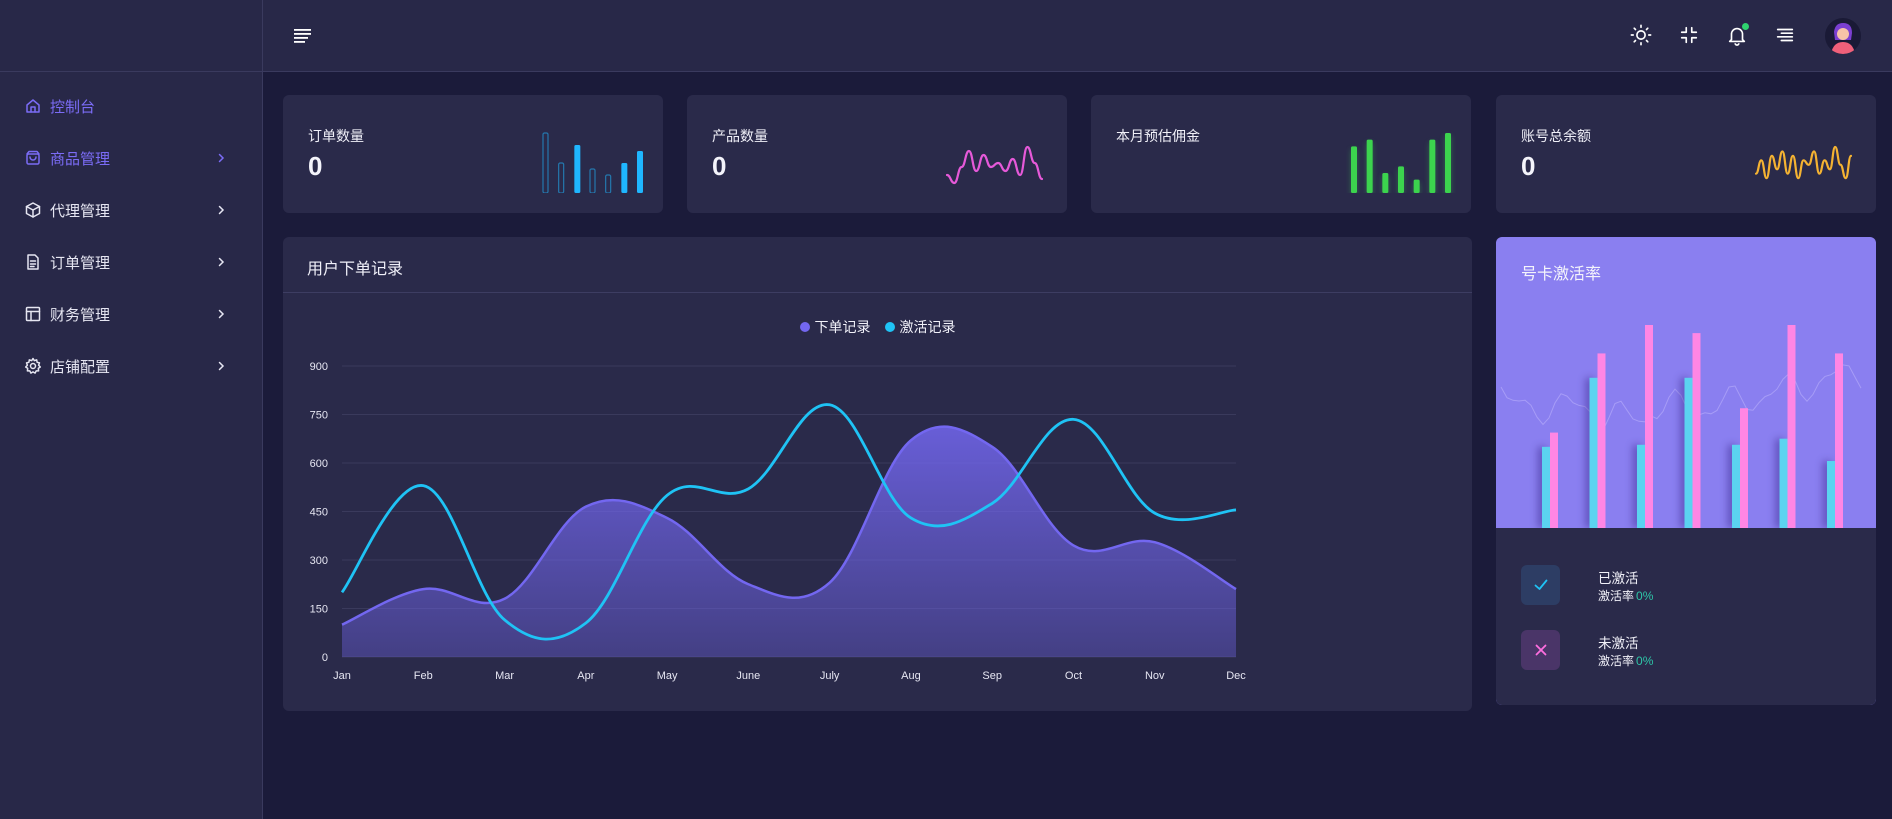 This screenshot has height=819, width=1892. Describe the element at coordinates (319, 367) in the screenshot. I see `y-tick-label: 900` at that location.